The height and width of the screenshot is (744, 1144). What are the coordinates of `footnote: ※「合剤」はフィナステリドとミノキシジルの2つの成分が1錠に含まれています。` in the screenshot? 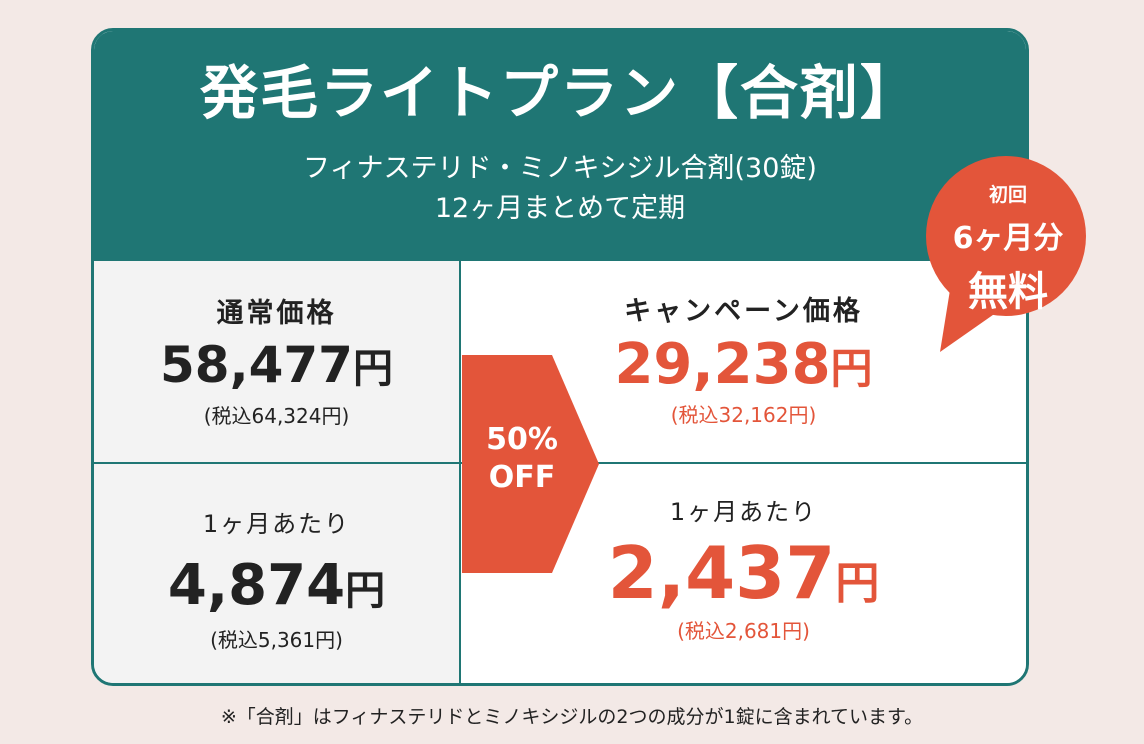 It's located at (572, 717).